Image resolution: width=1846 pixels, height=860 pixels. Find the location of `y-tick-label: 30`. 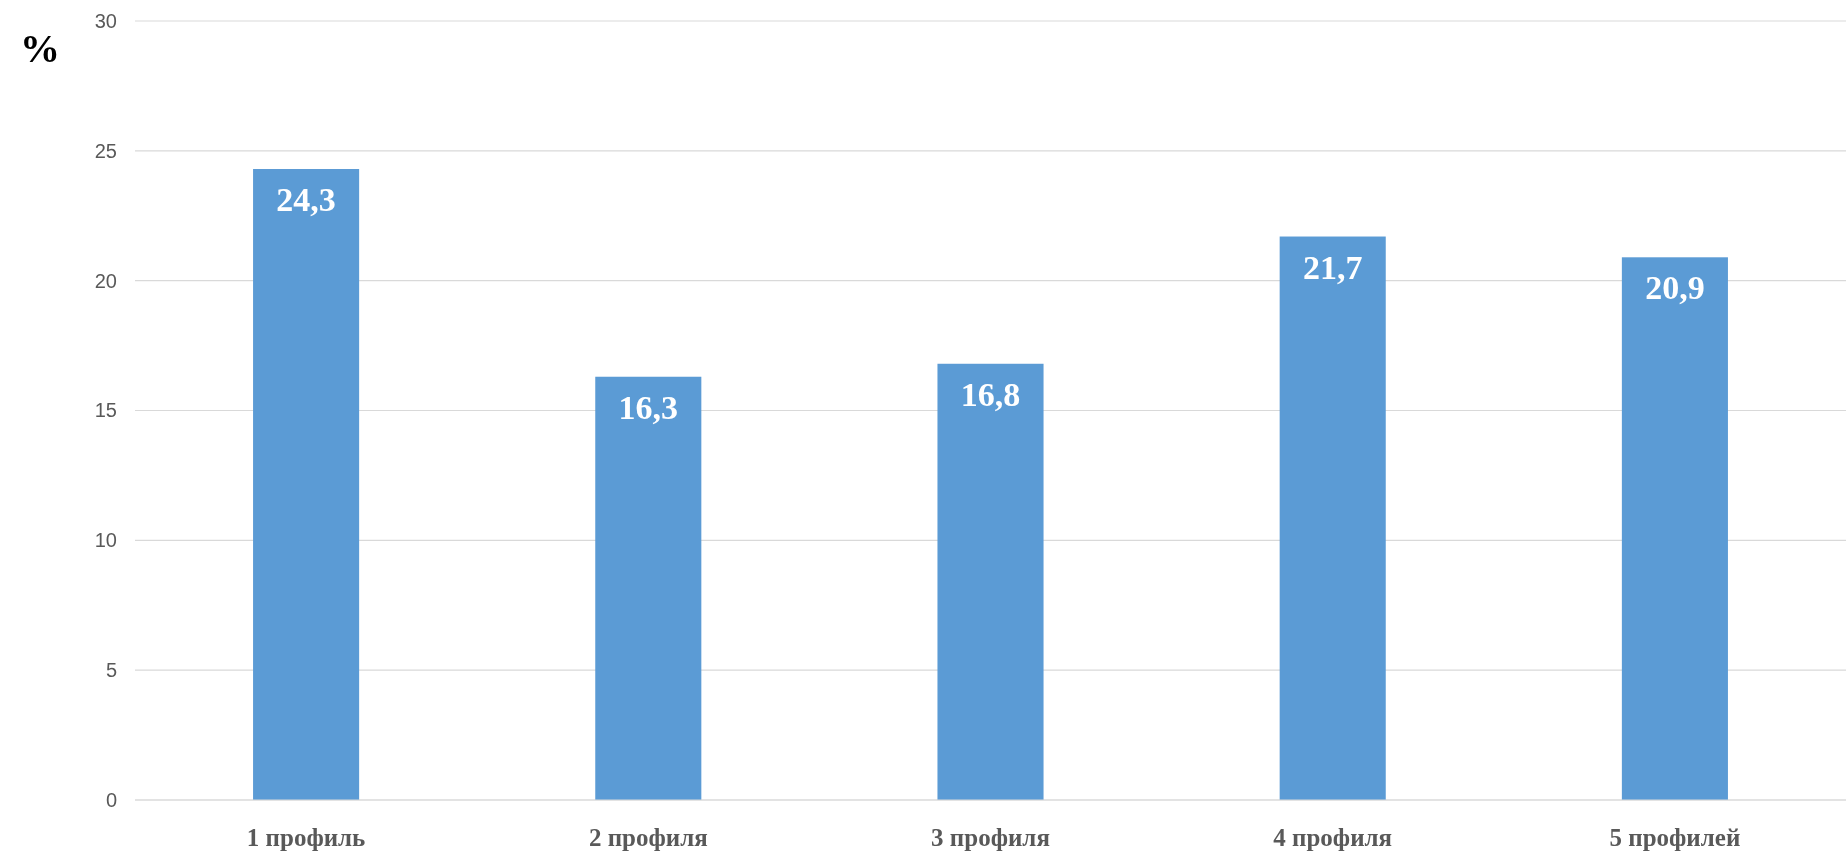

y-tick-label: 30 is located at coordinates (105, 20).